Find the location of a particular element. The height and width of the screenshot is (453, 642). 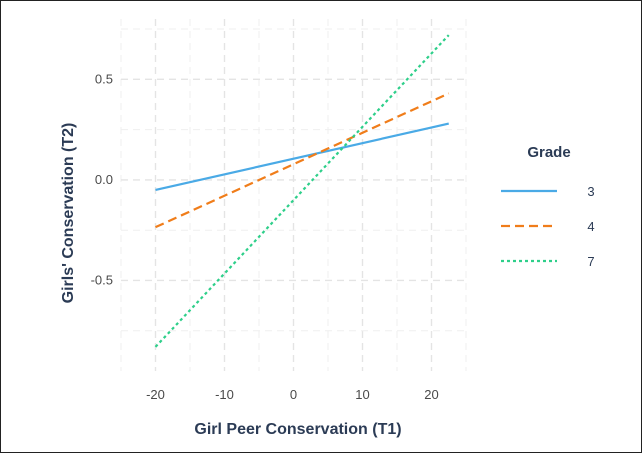

x-axis-title: Girl Peer Conservation (T1) is located at coordinates (297, 429).